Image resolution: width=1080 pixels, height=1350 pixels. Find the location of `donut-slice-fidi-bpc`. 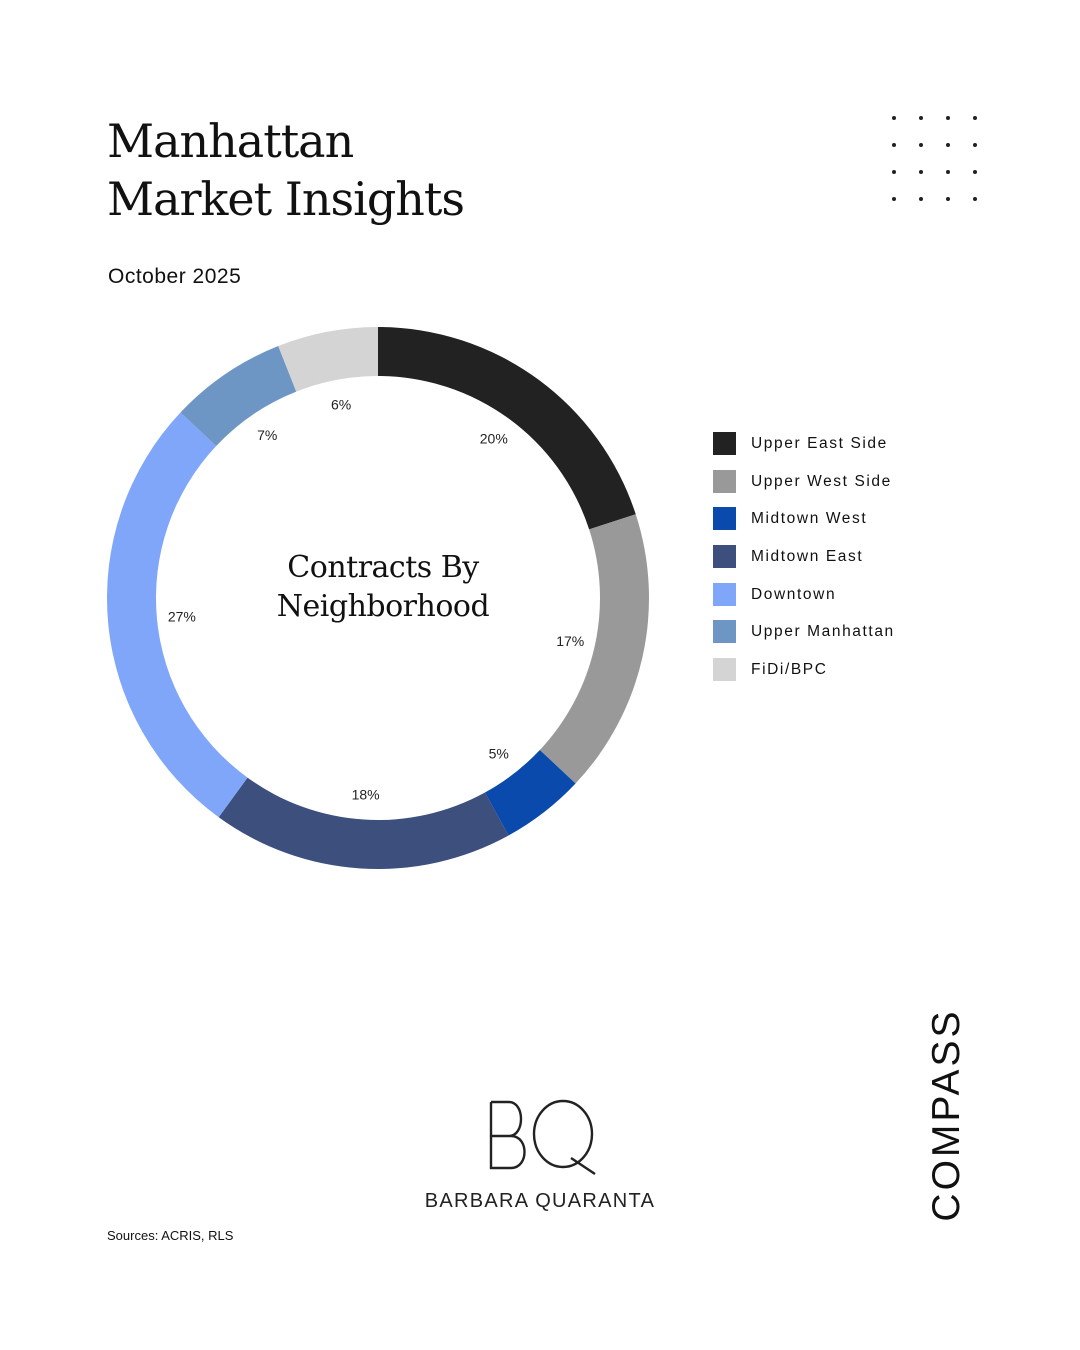

donut-slice-fidi-bpc is located at coordinates (328, 359).